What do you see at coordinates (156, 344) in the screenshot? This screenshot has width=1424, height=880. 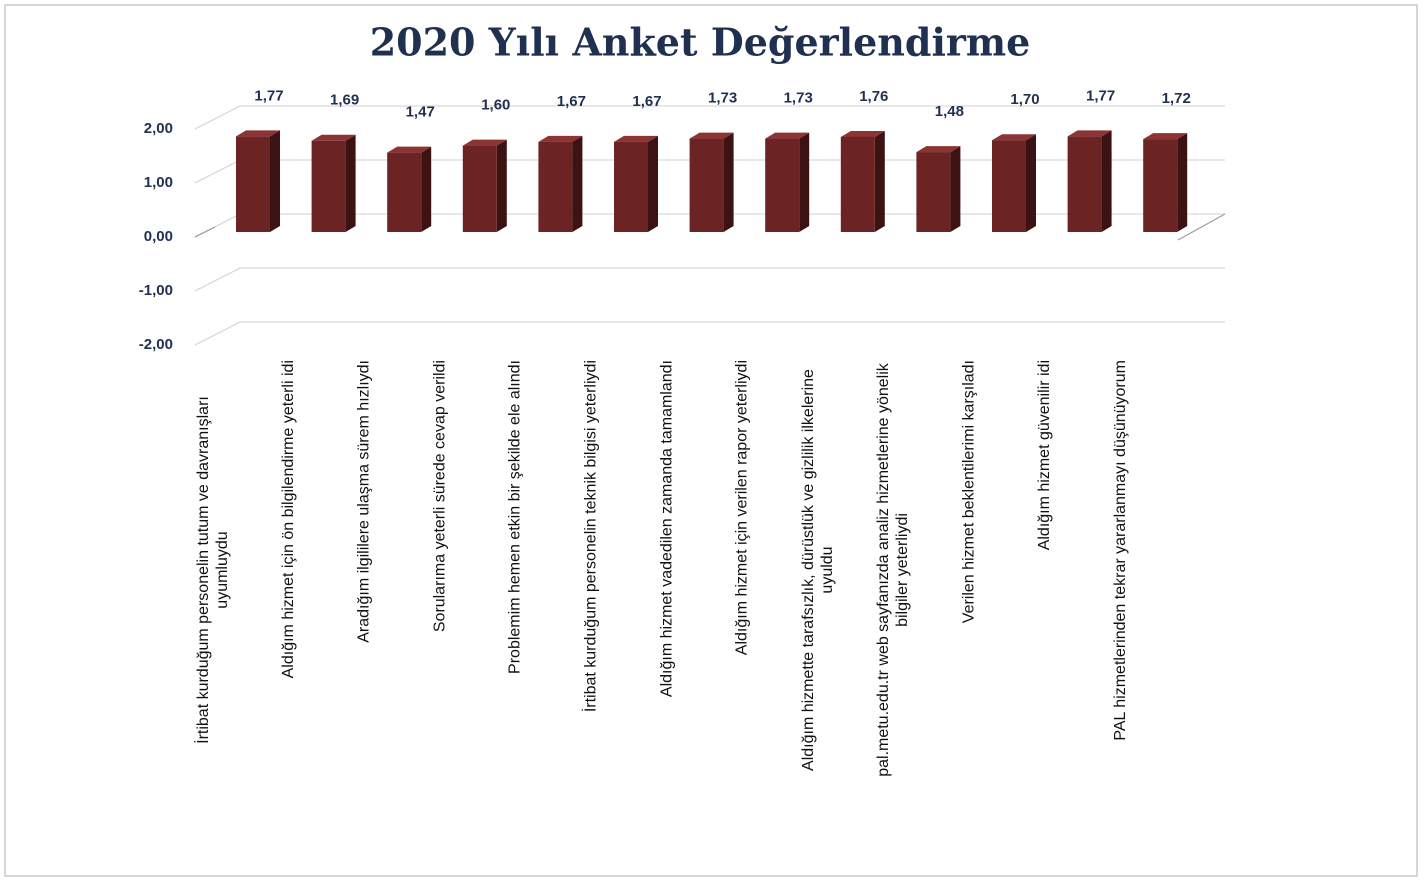 I see `y-tick-label: -2,00` at bounding box center [156, 344].